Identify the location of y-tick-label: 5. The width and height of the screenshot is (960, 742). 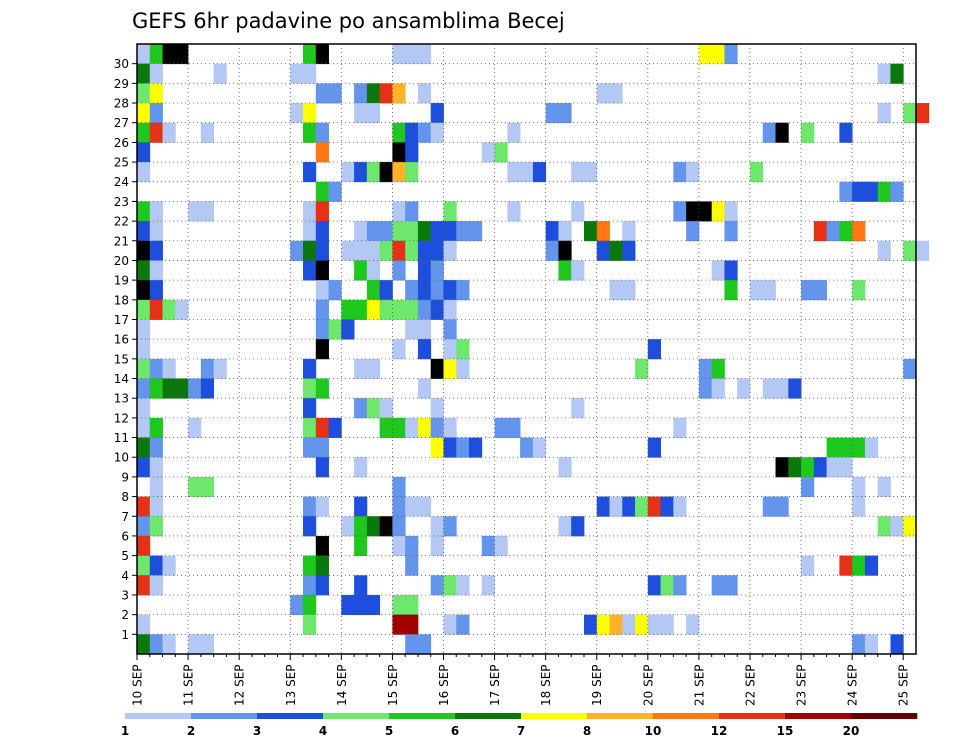
(125, 556).